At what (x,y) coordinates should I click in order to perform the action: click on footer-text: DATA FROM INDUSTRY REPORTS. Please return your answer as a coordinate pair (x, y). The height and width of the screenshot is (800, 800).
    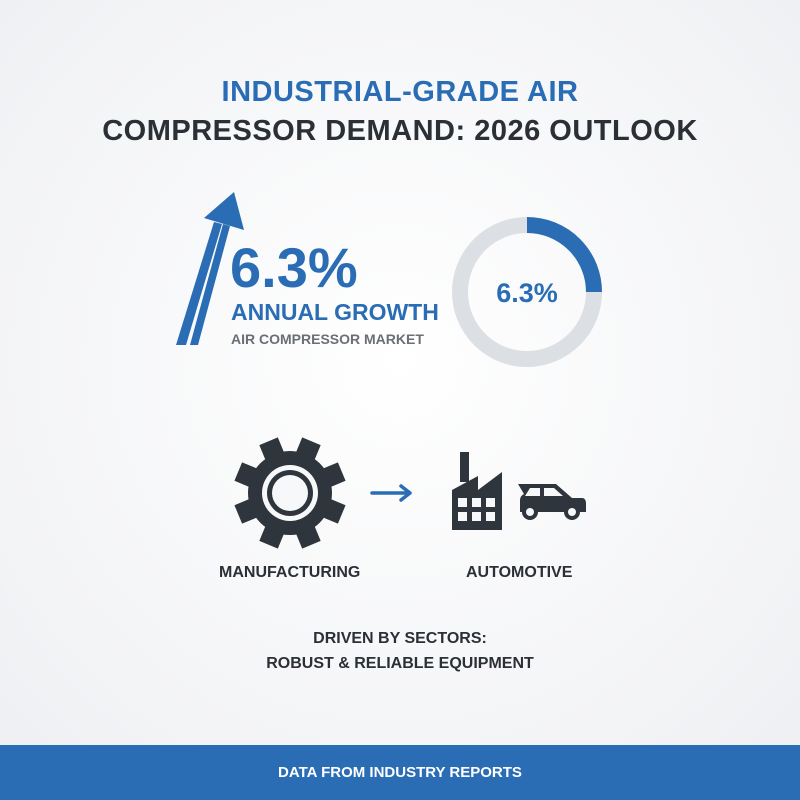
    Looking at the image, I should click on (400, 772).